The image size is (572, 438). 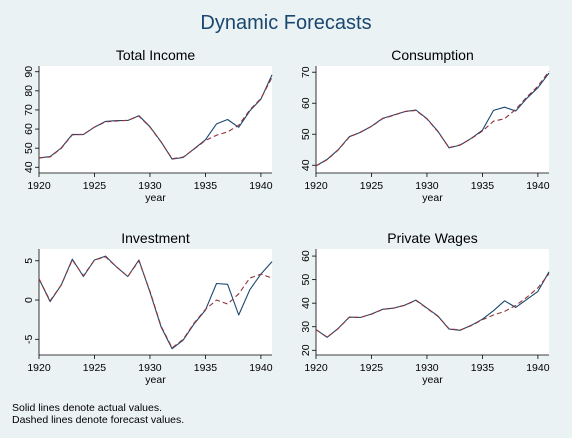 I want to click on y-tick-label-consumption: 40, so click(x=306, y=165).